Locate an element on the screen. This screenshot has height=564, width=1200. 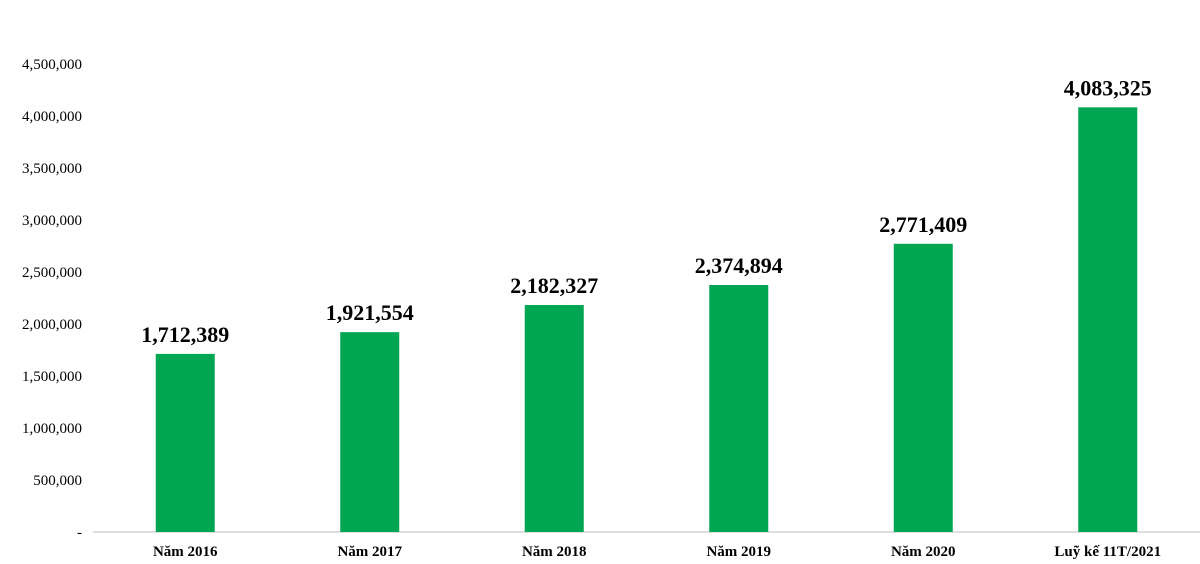
y-tick-label: 3,500,000 is located at coordinates (52, 169).